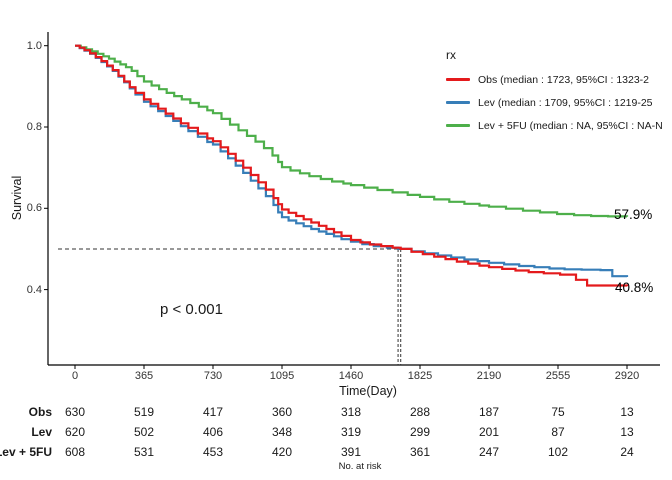  I want to click on risk-row-lev-5fu: Lev + 5FU 608 531 453 420 391 361 247 102 24, so click(336, 452).